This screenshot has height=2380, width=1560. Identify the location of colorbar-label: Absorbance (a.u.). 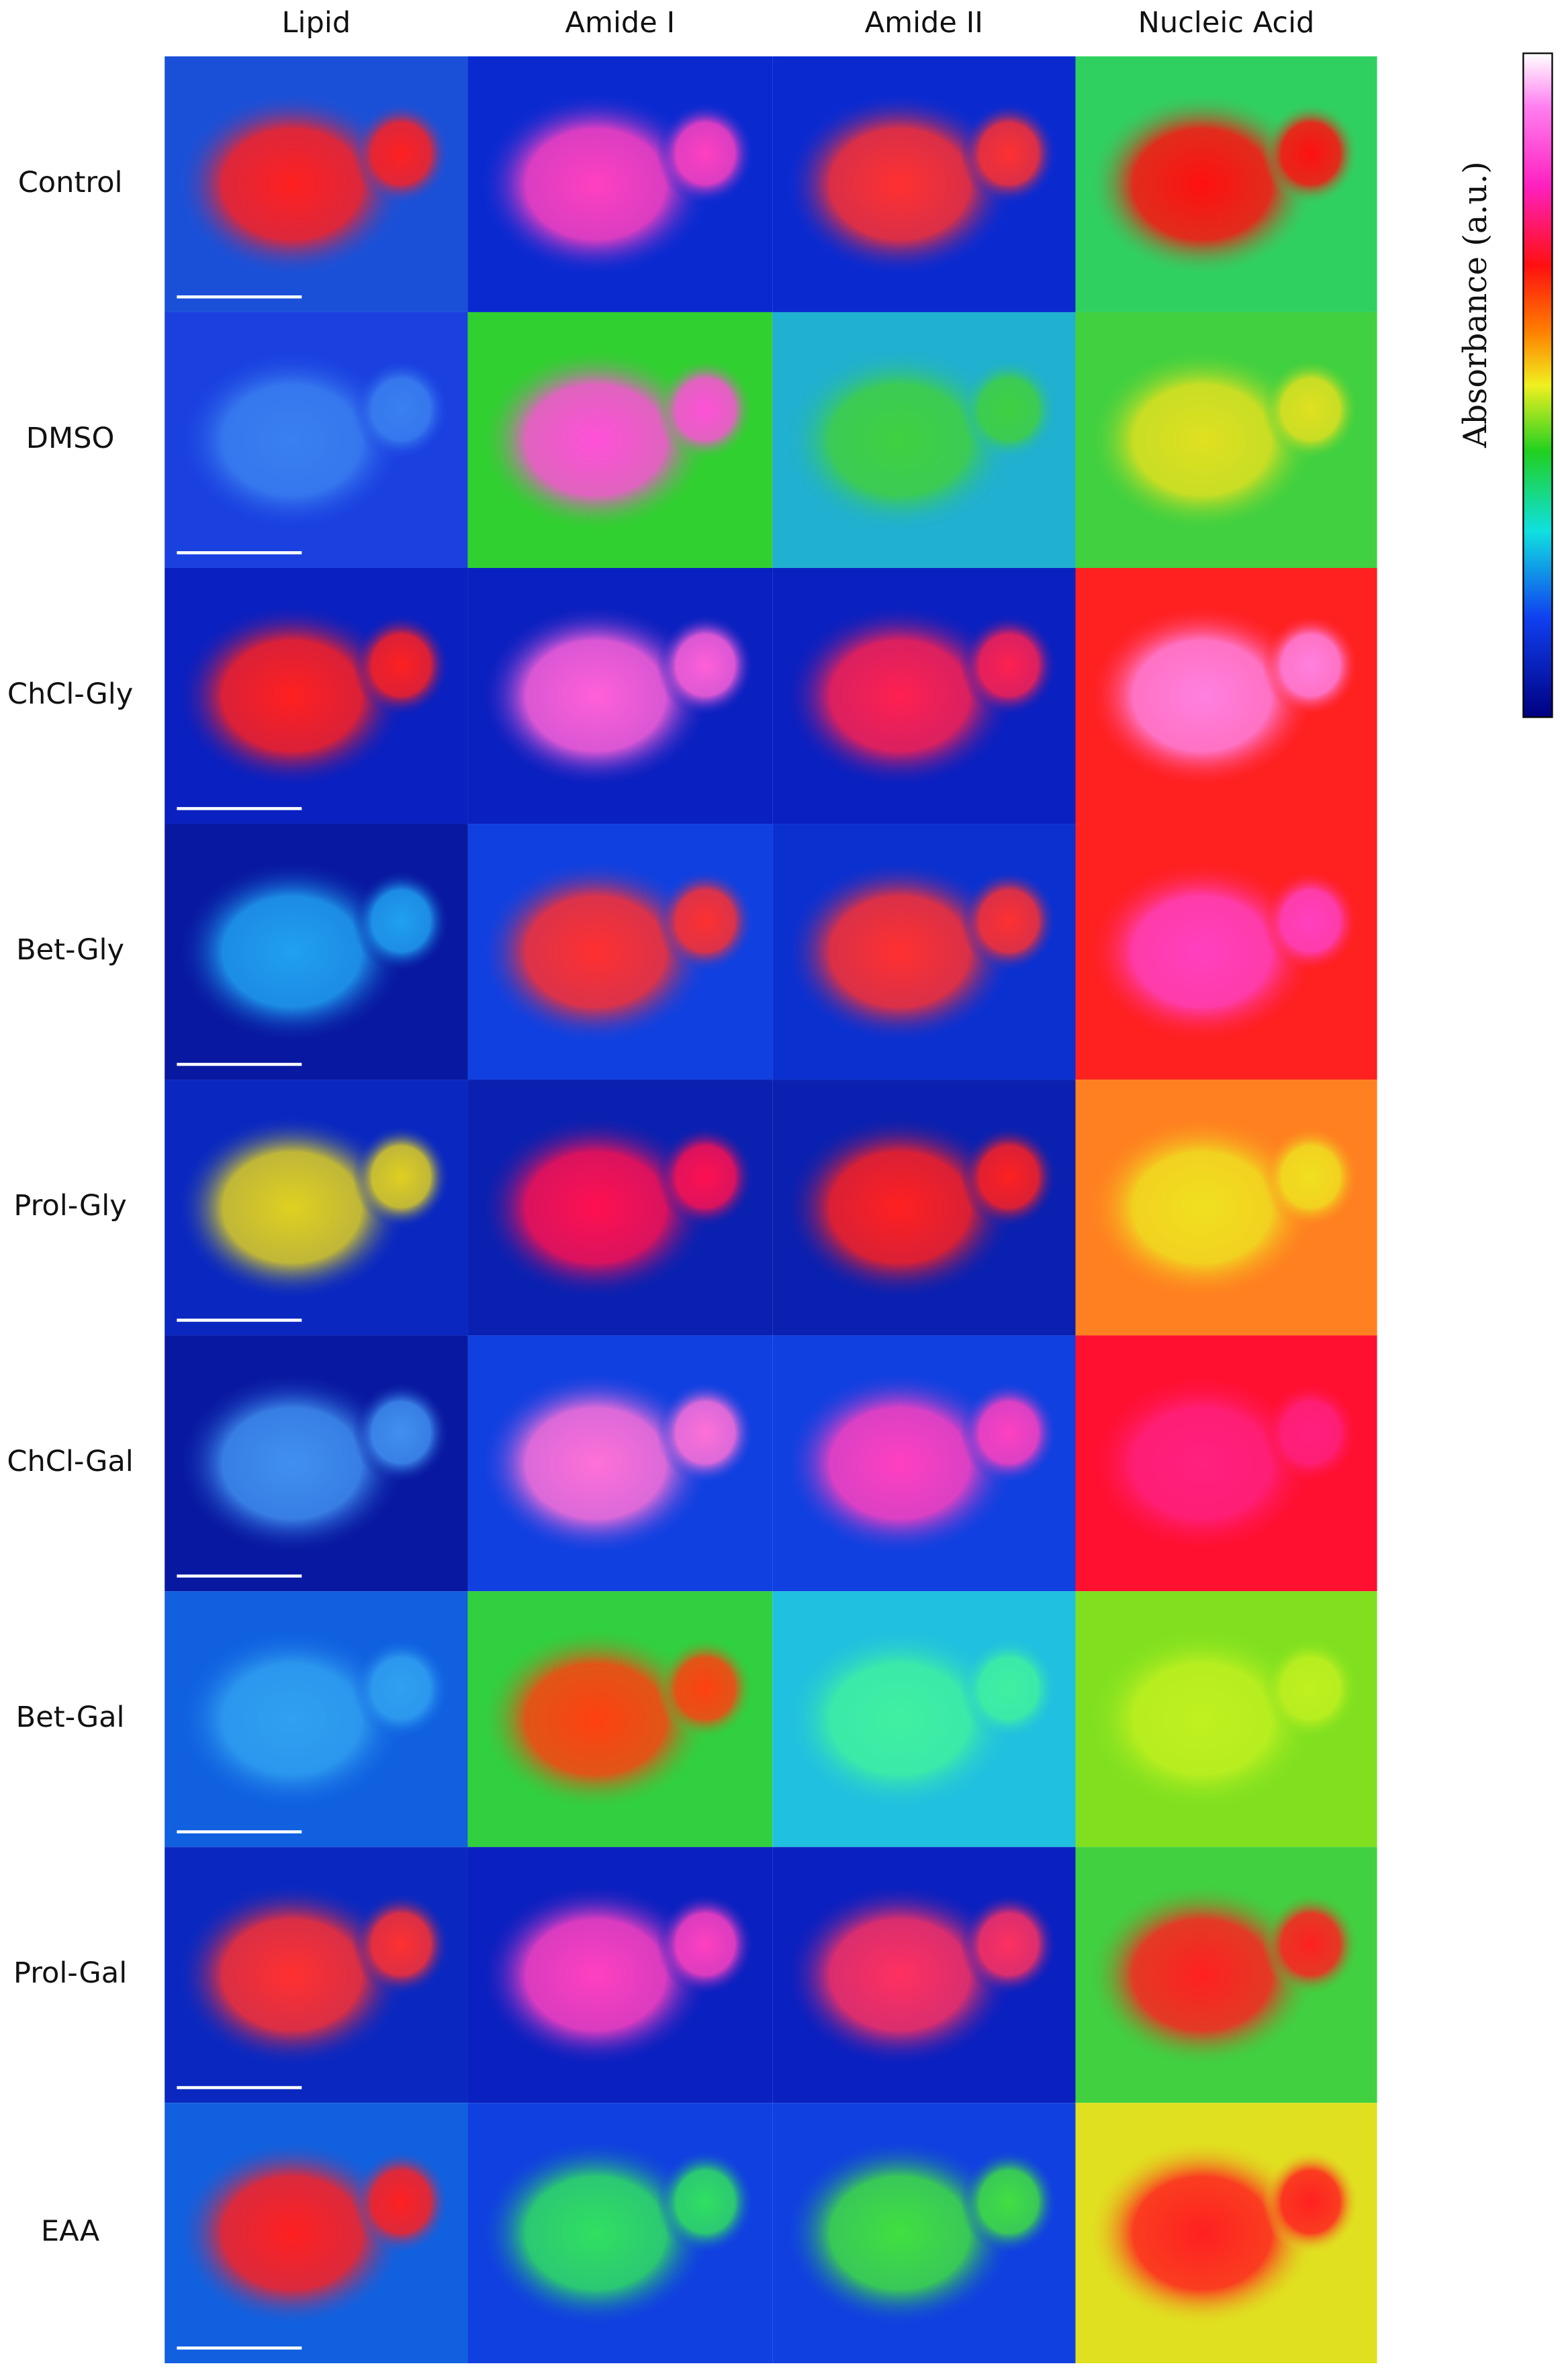
(1476, 304).